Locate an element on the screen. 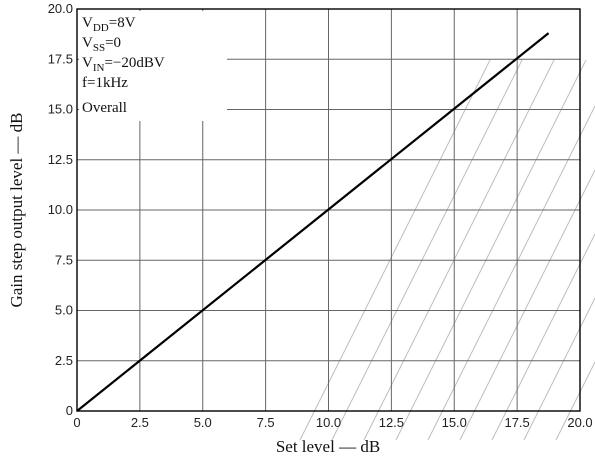 This screenshot has height=461, width=595. x-tick-label: 17.5 is located at coordinates (516, 422).